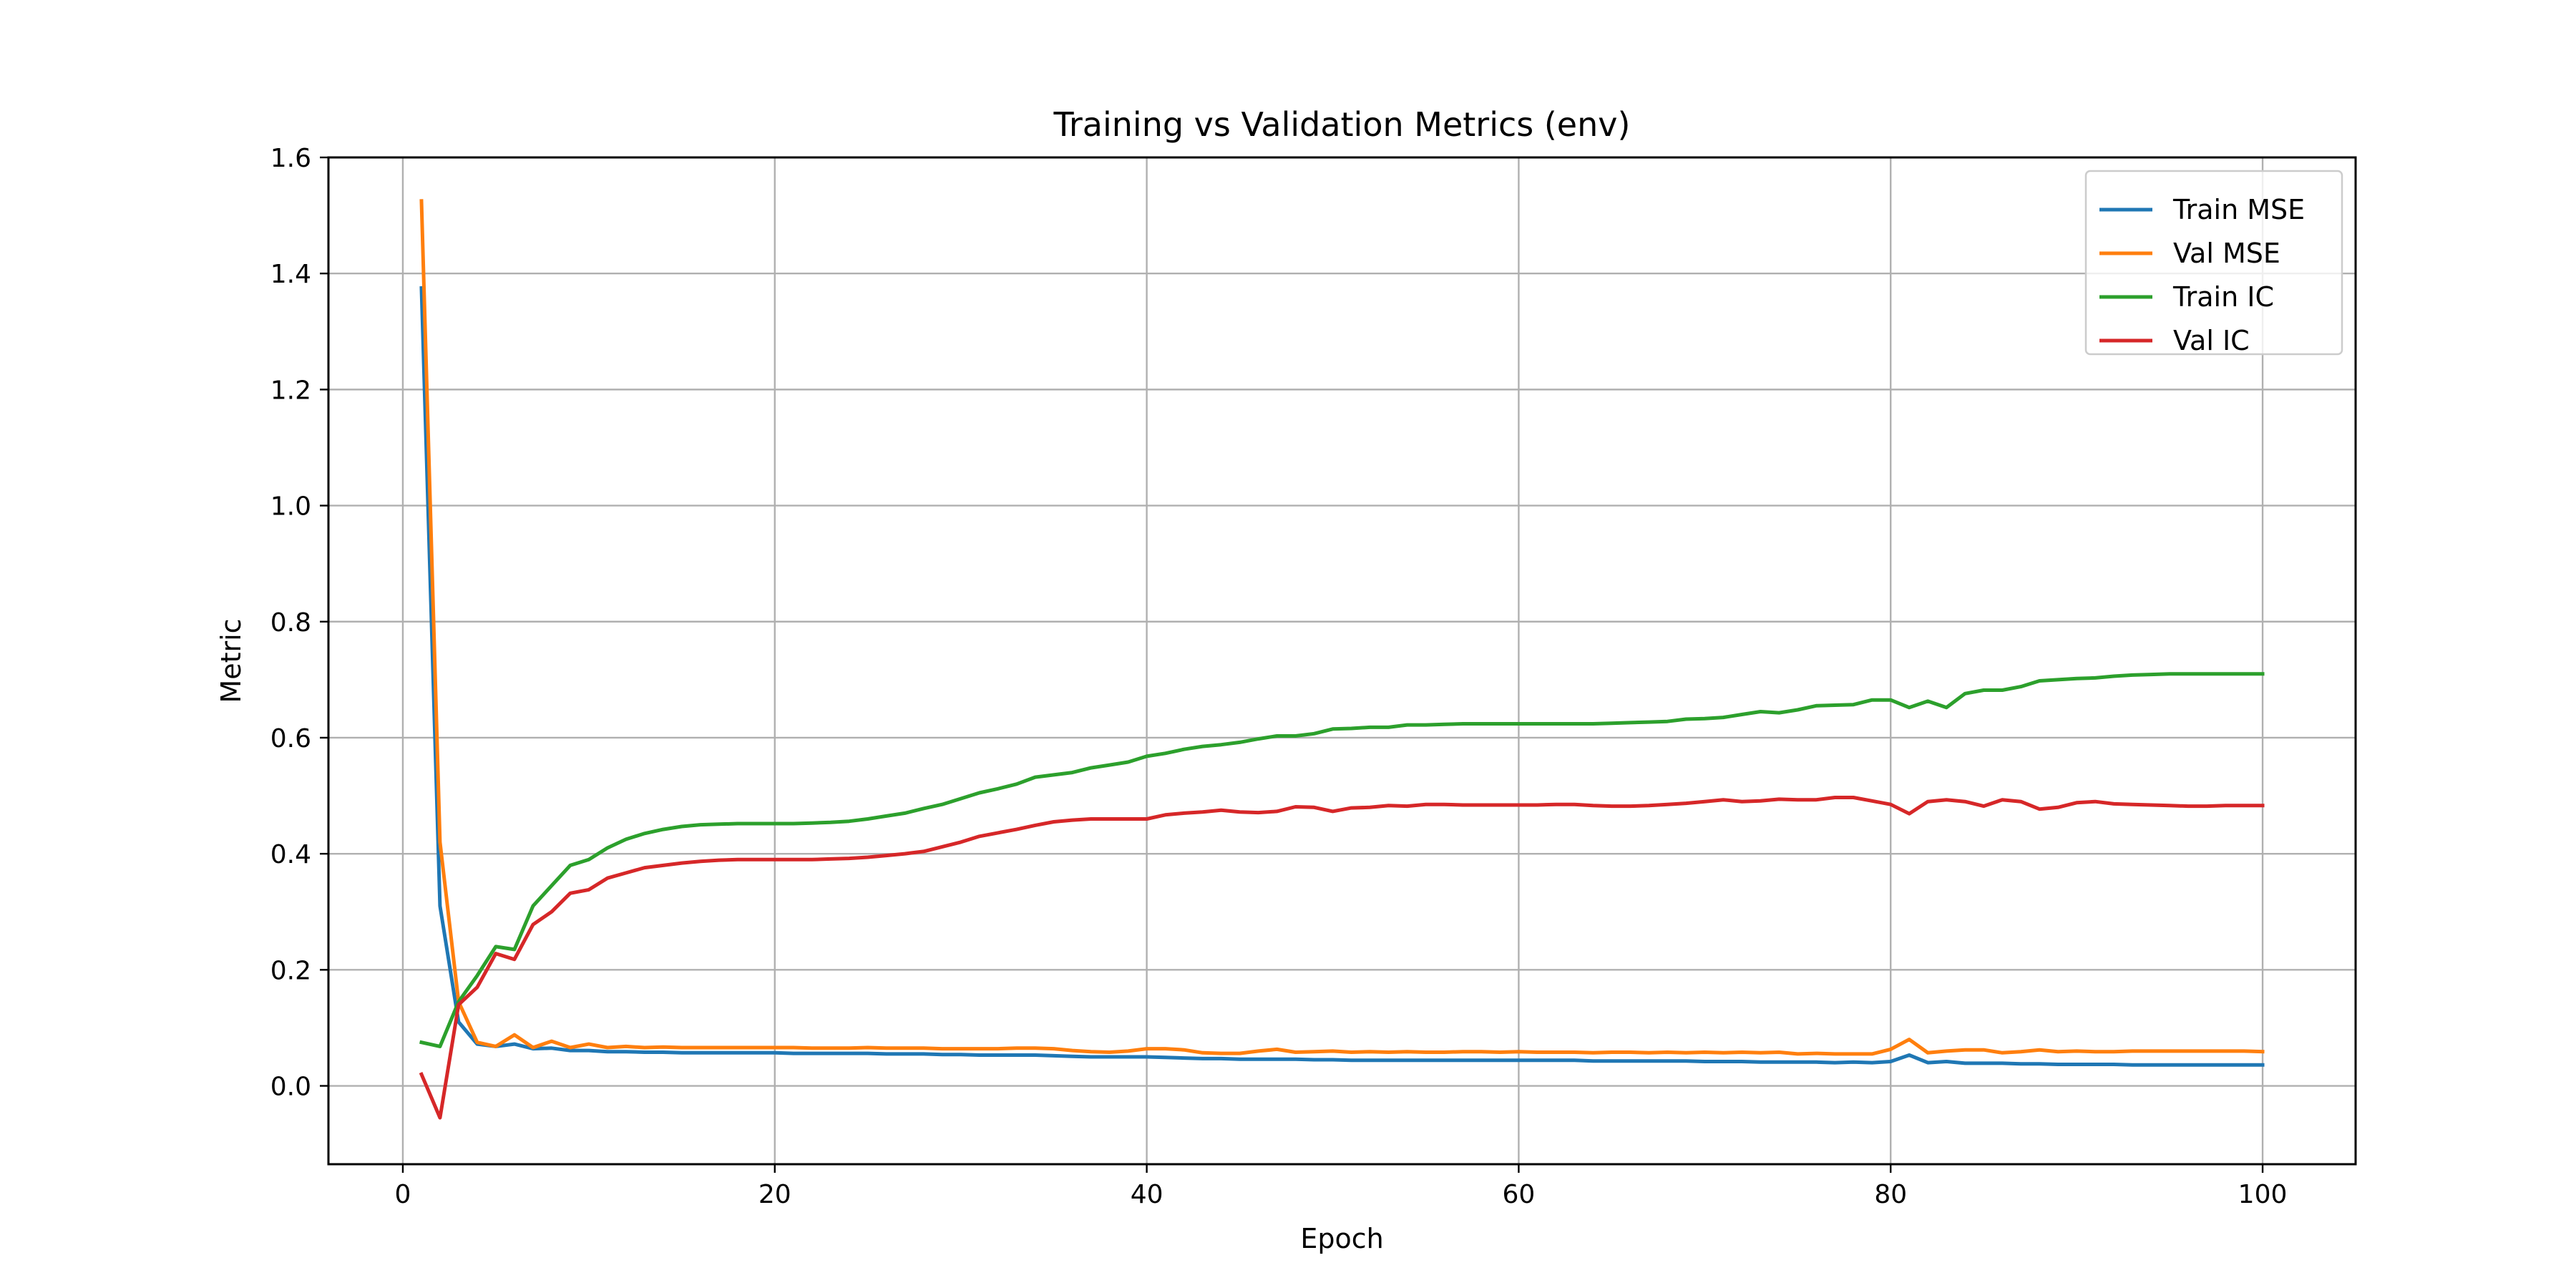 This screenshot has height=1288, width=2576. What do you see at coordinates (231, 660) in the screenshot?
I see `y-axis-title: Metric` at bounding box center [231, 660].